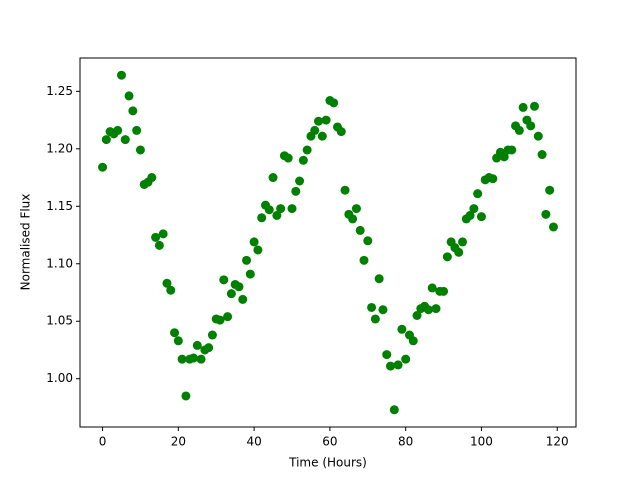  What do you see at coordinates (253, 442) in the screenshot?
I see `x-tick-label: 40` at bounding box center [253, 442].